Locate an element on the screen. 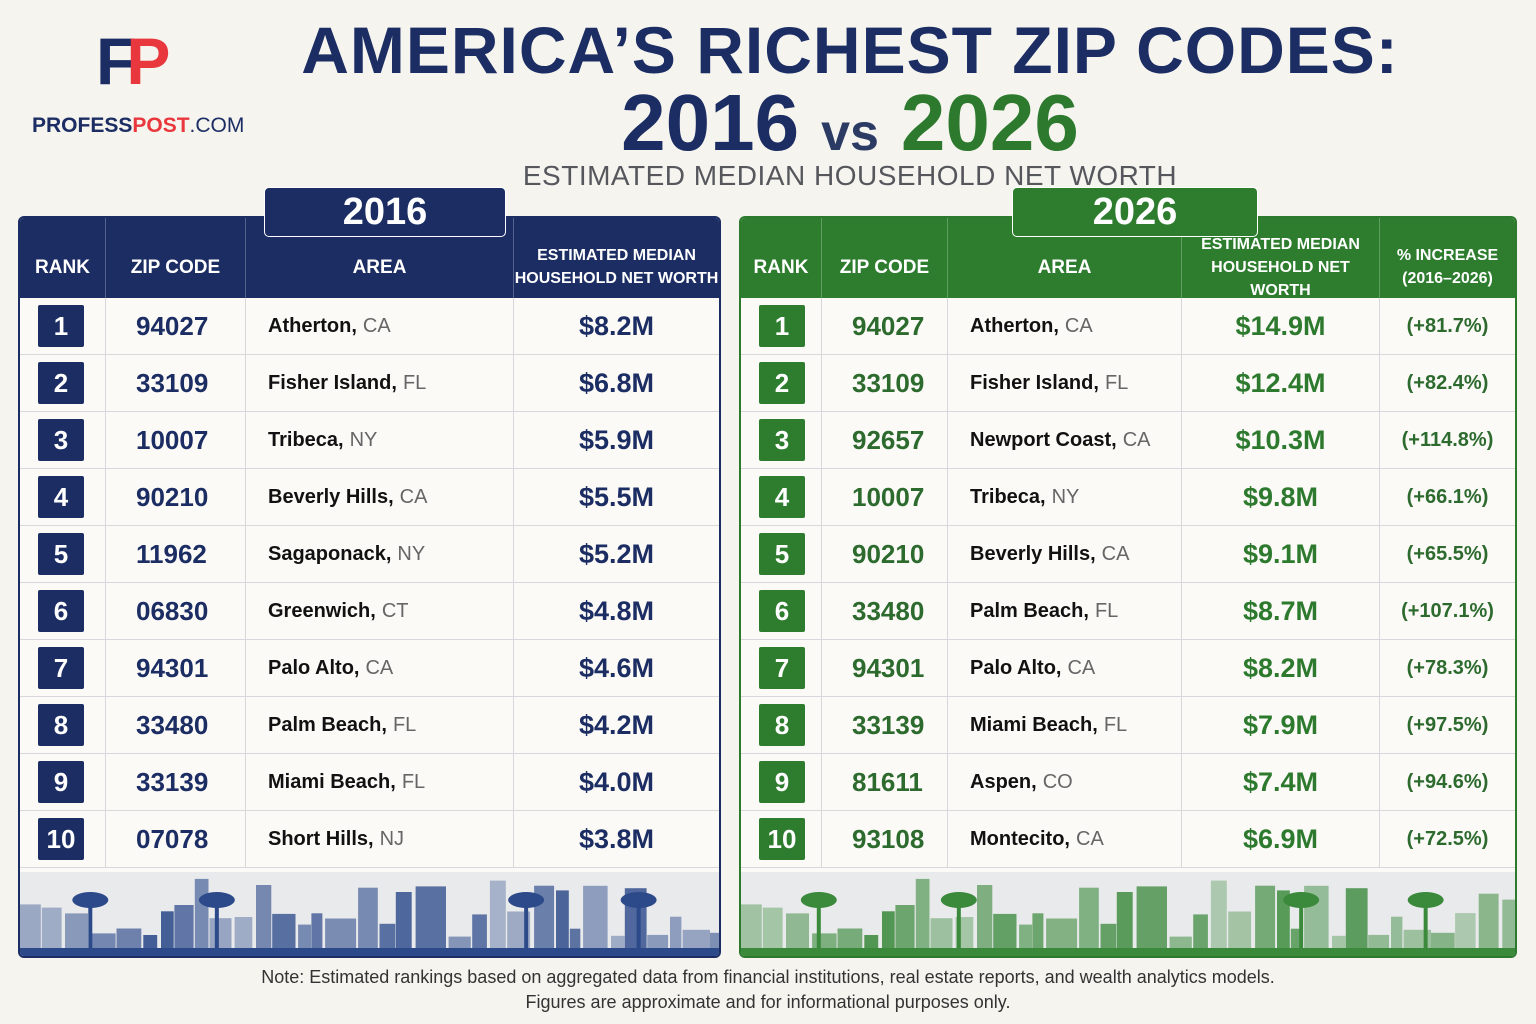 The height and width of the screenshot is (1024, 1536). area-city: Tribeca, is located at coordinates (1008, 496).